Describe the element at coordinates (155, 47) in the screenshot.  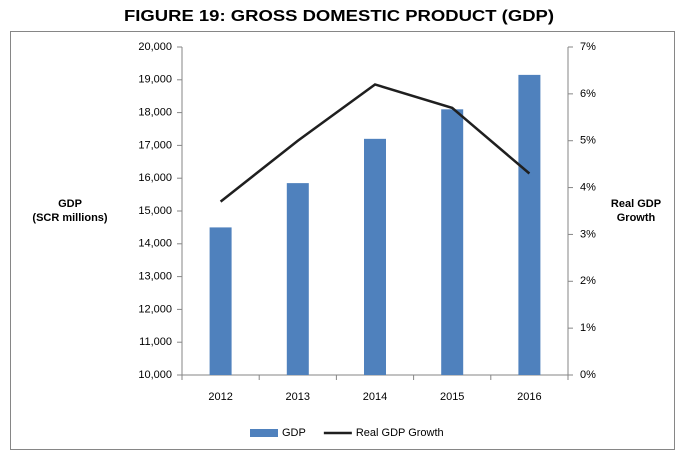
I see `y-tick-label: 20,000` at that location.